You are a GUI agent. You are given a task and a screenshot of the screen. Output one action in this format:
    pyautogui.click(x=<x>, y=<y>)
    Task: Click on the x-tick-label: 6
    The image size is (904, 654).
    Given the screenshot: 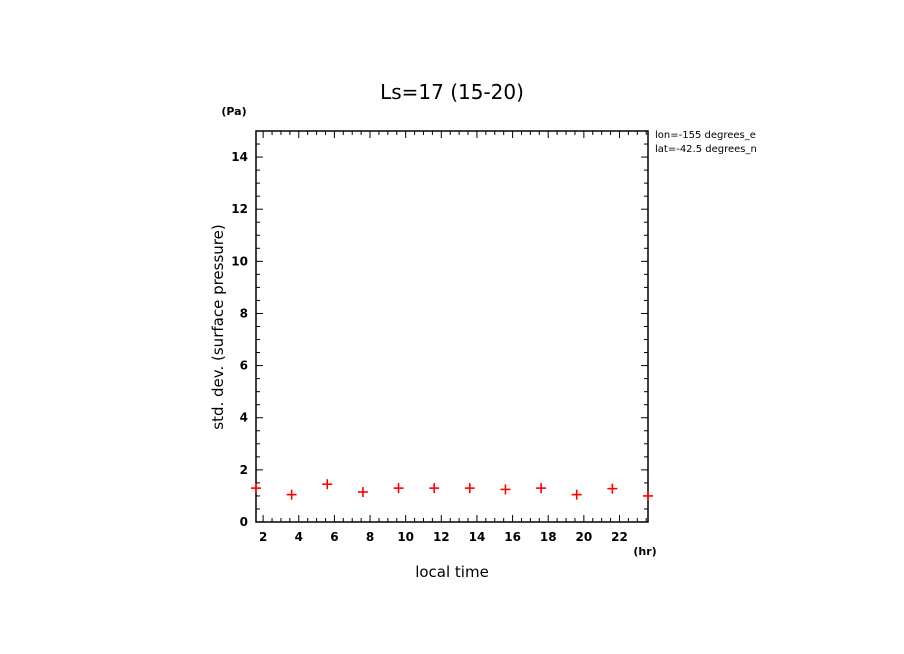 What is the action you would take?
    pyautogui.click(x=334, y=537)
    